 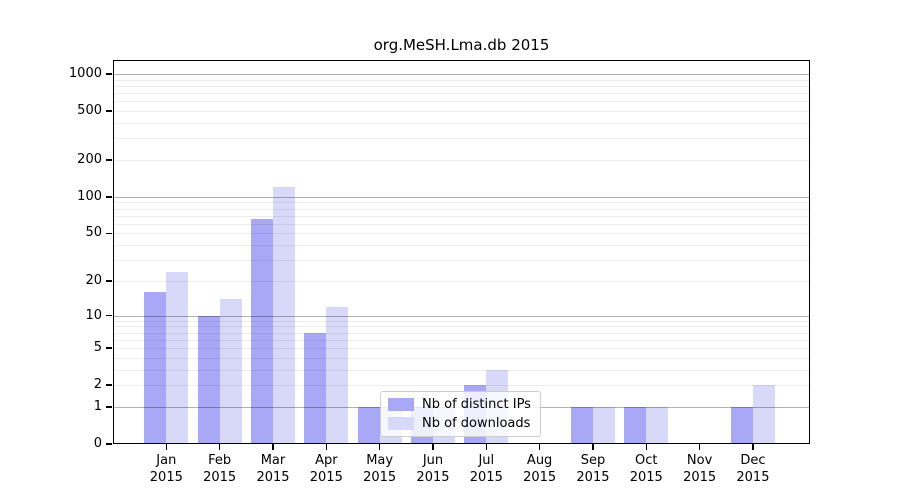 What do you see at coordinates (97, 348) in the screenshot?
I see `y-tick-label: 5` at bounding box center [97, 348].